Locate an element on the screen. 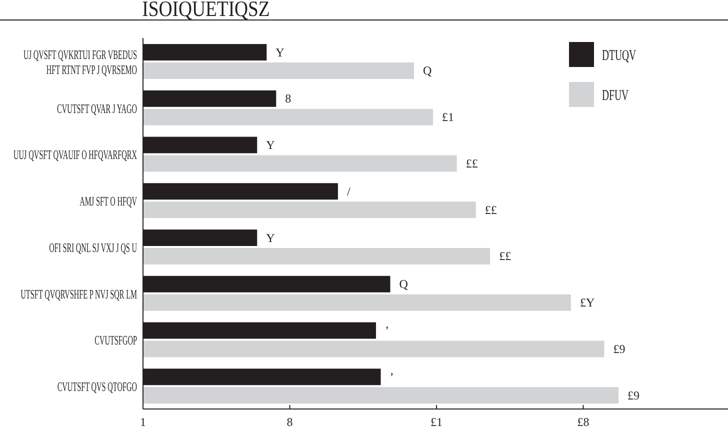 The width and height of the screenshot is (728, 442). y-tick-label: AMJ SFT O HFQV is located at coordinates (109, 203).